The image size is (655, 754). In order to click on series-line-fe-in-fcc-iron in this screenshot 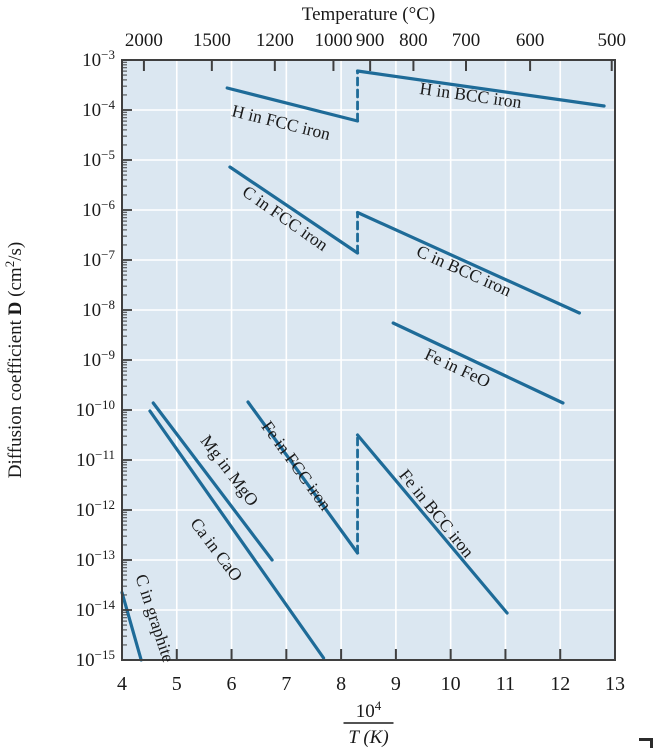, I will do `click(303, 477)`.